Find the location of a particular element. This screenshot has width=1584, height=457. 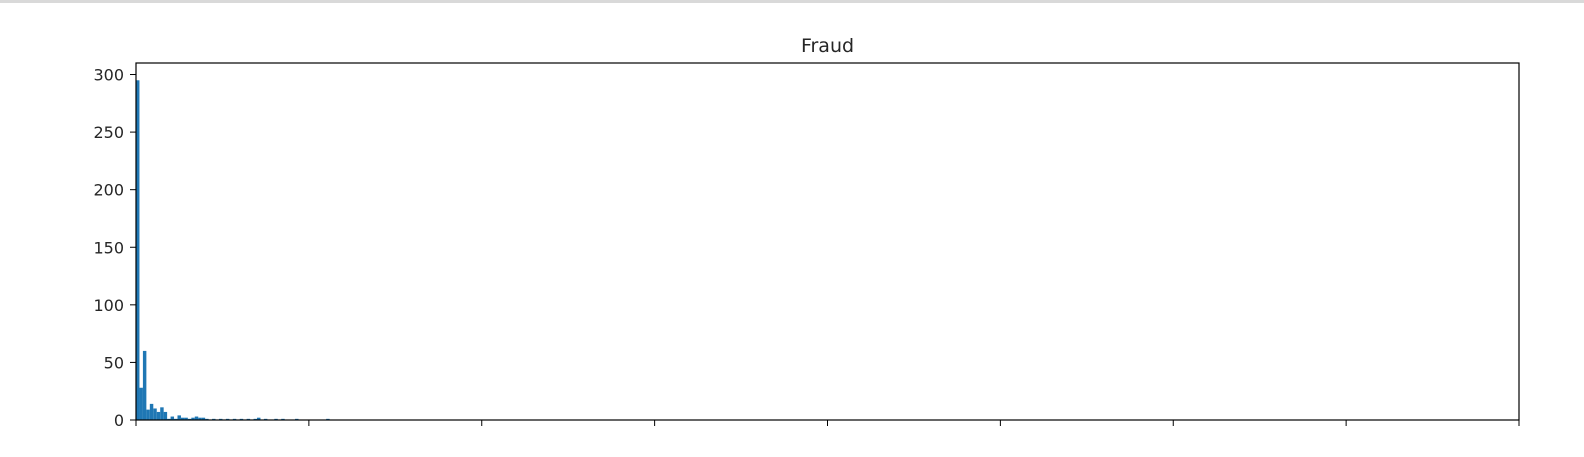

y-axis: 0 50 100 150 200 250 300 is located at coordinates (114, 248).